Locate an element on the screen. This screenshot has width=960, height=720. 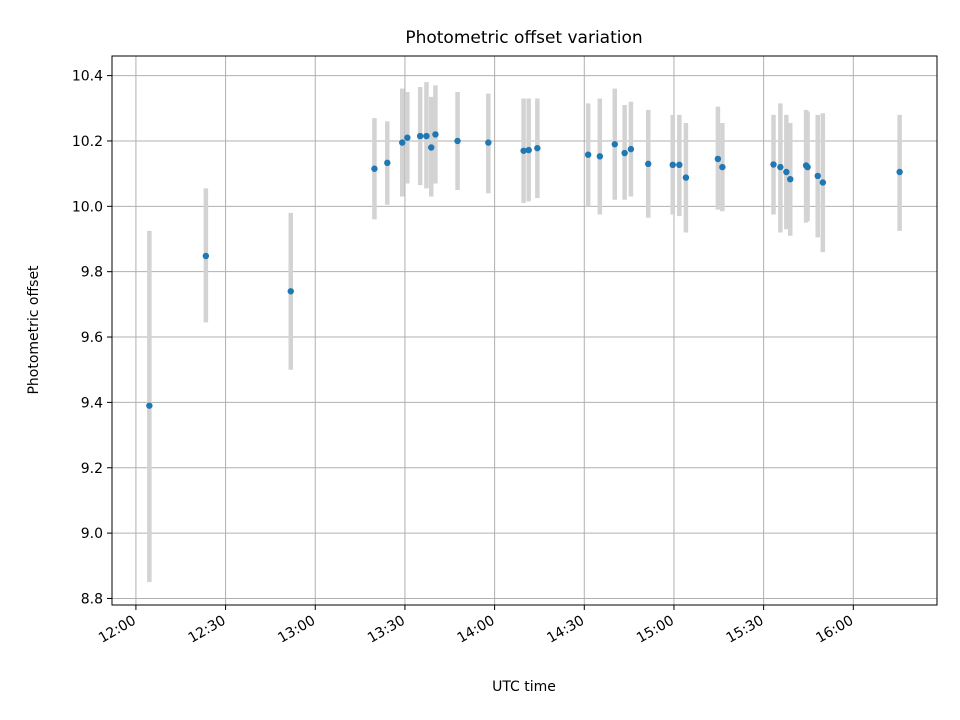
y-tick-label: 10.4 is located at coordinates (87, 77).